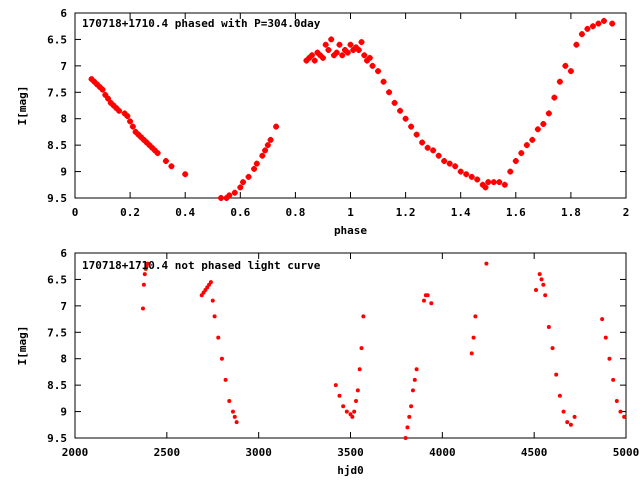 This screenshot has height=485, width=640. I want to click on y-tick-label: 6, so click(63, 13).